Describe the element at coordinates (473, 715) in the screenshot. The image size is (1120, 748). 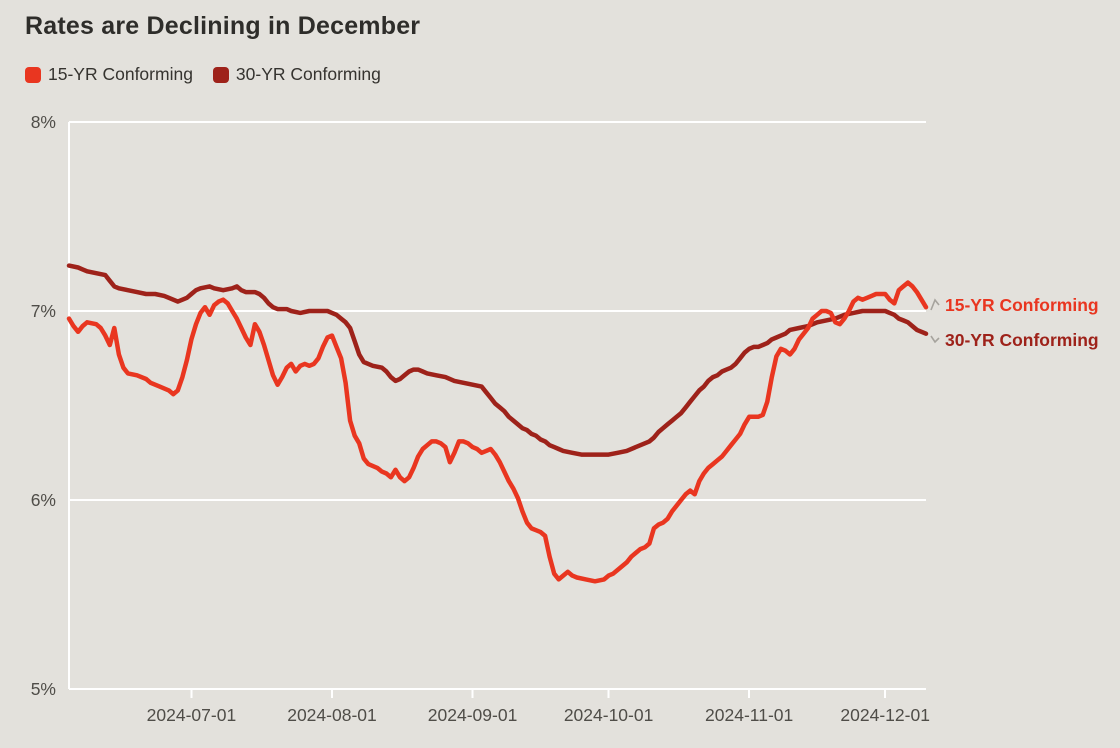
I see `x-axis-tick-label: 2024-09-01` at that location.